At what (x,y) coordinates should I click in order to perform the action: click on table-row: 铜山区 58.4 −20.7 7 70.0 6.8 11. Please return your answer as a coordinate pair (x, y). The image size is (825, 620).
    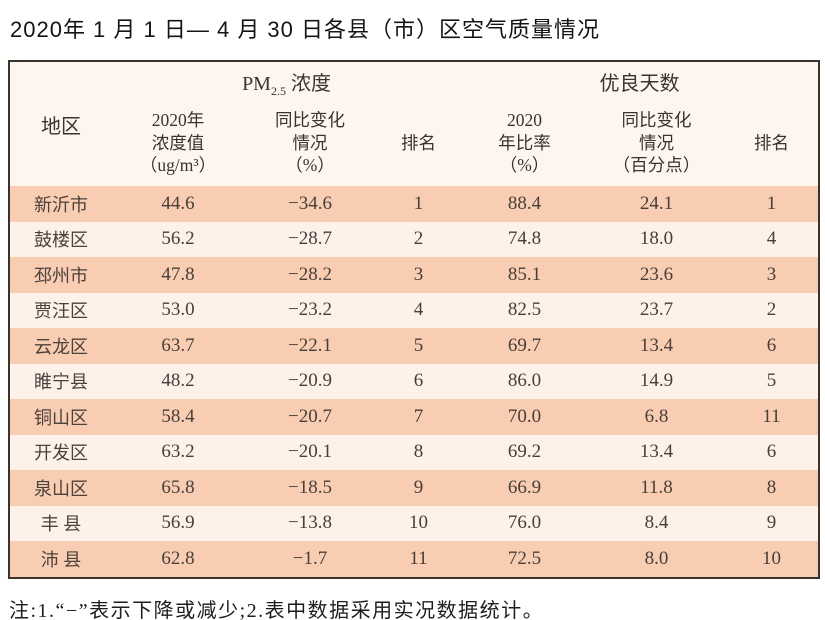
    Looking at the image, I should click on (414, 417).